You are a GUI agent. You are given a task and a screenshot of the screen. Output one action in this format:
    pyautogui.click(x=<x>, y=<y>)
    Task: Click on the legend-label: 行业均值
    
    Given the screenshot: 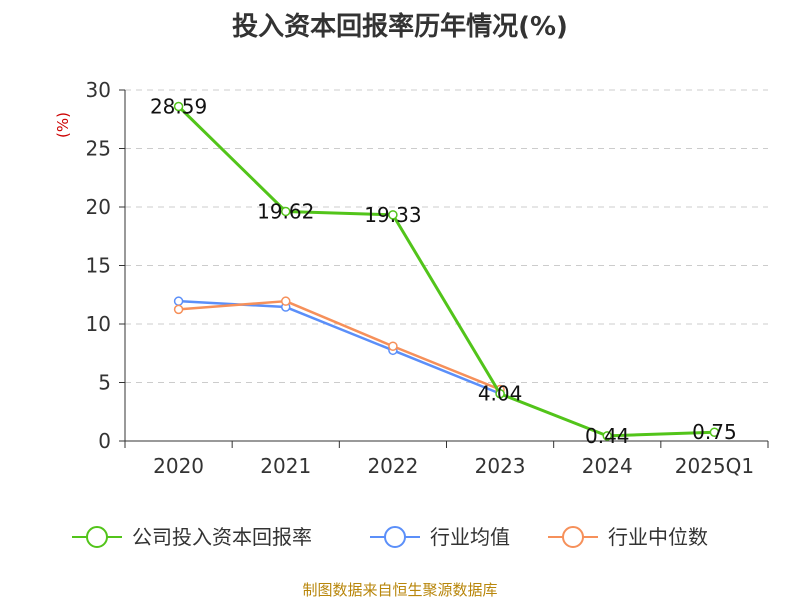 What is the action you would take?
    pyautogui.click(x=470, y=537)
    